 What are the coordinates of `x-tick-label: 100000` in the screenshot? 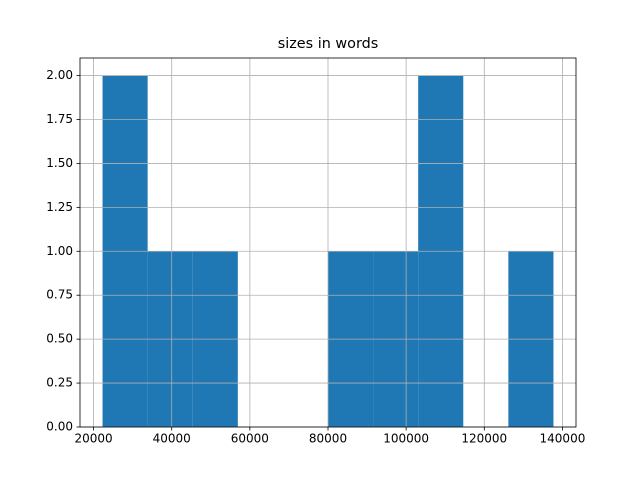 It's located at (406, 439).